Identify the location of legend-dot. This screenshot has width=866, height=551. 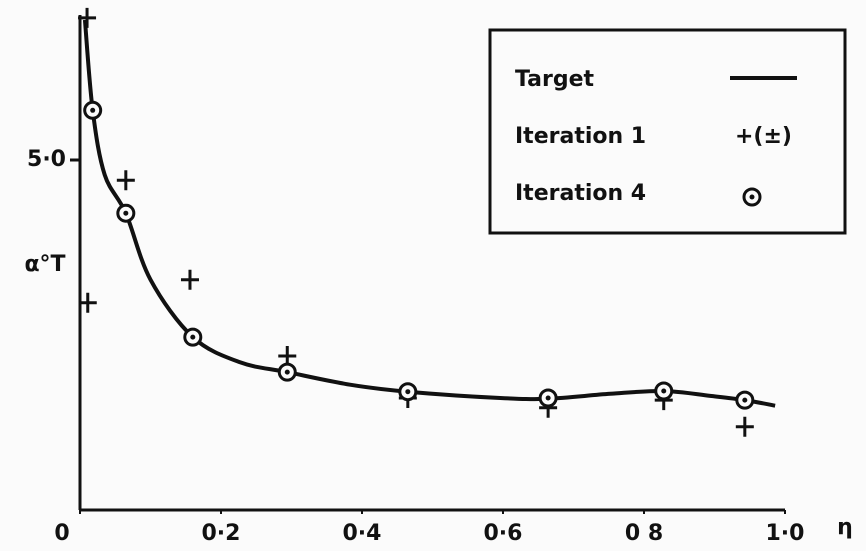
(752, 197).